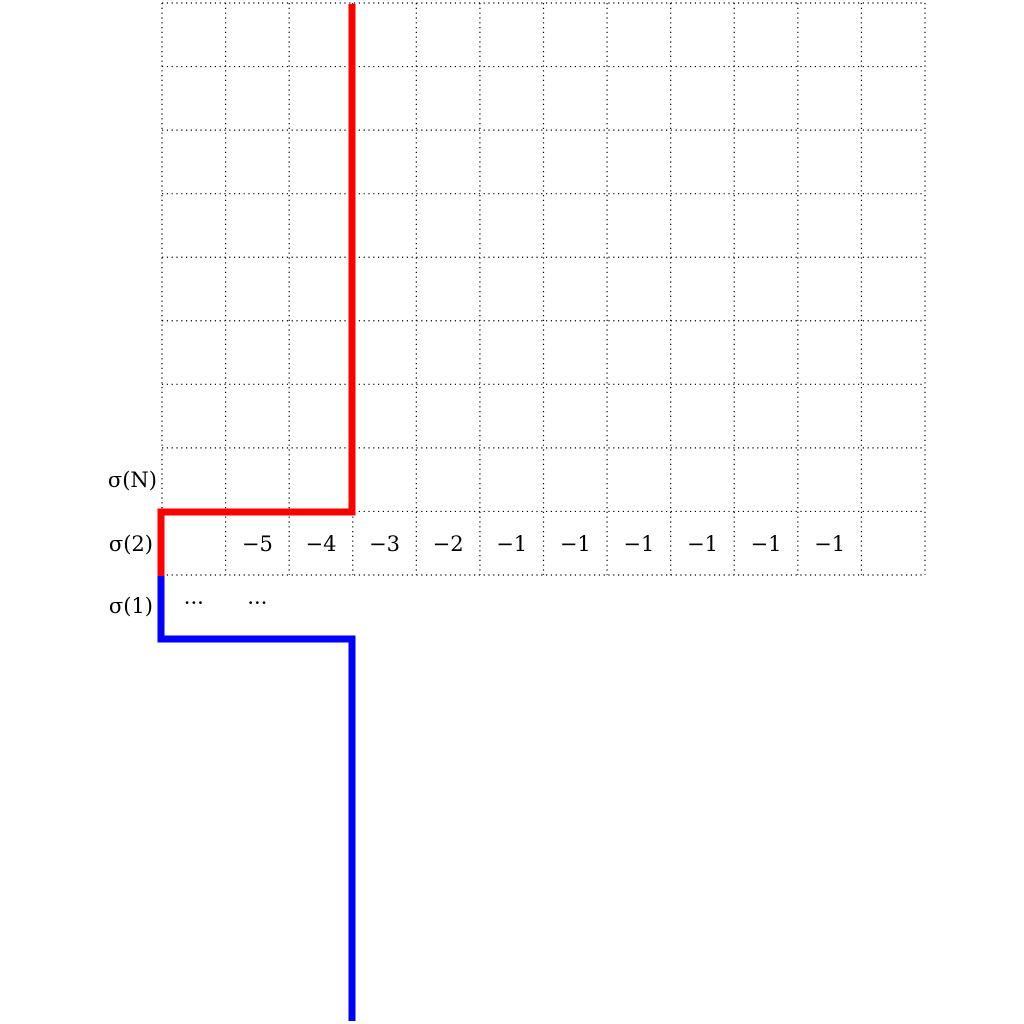 The image size is (1024, 1024). Describe the element at coordinates (226, 603) in the screenshot. I see `sigma-1-row-values: ··· ···` at that location.